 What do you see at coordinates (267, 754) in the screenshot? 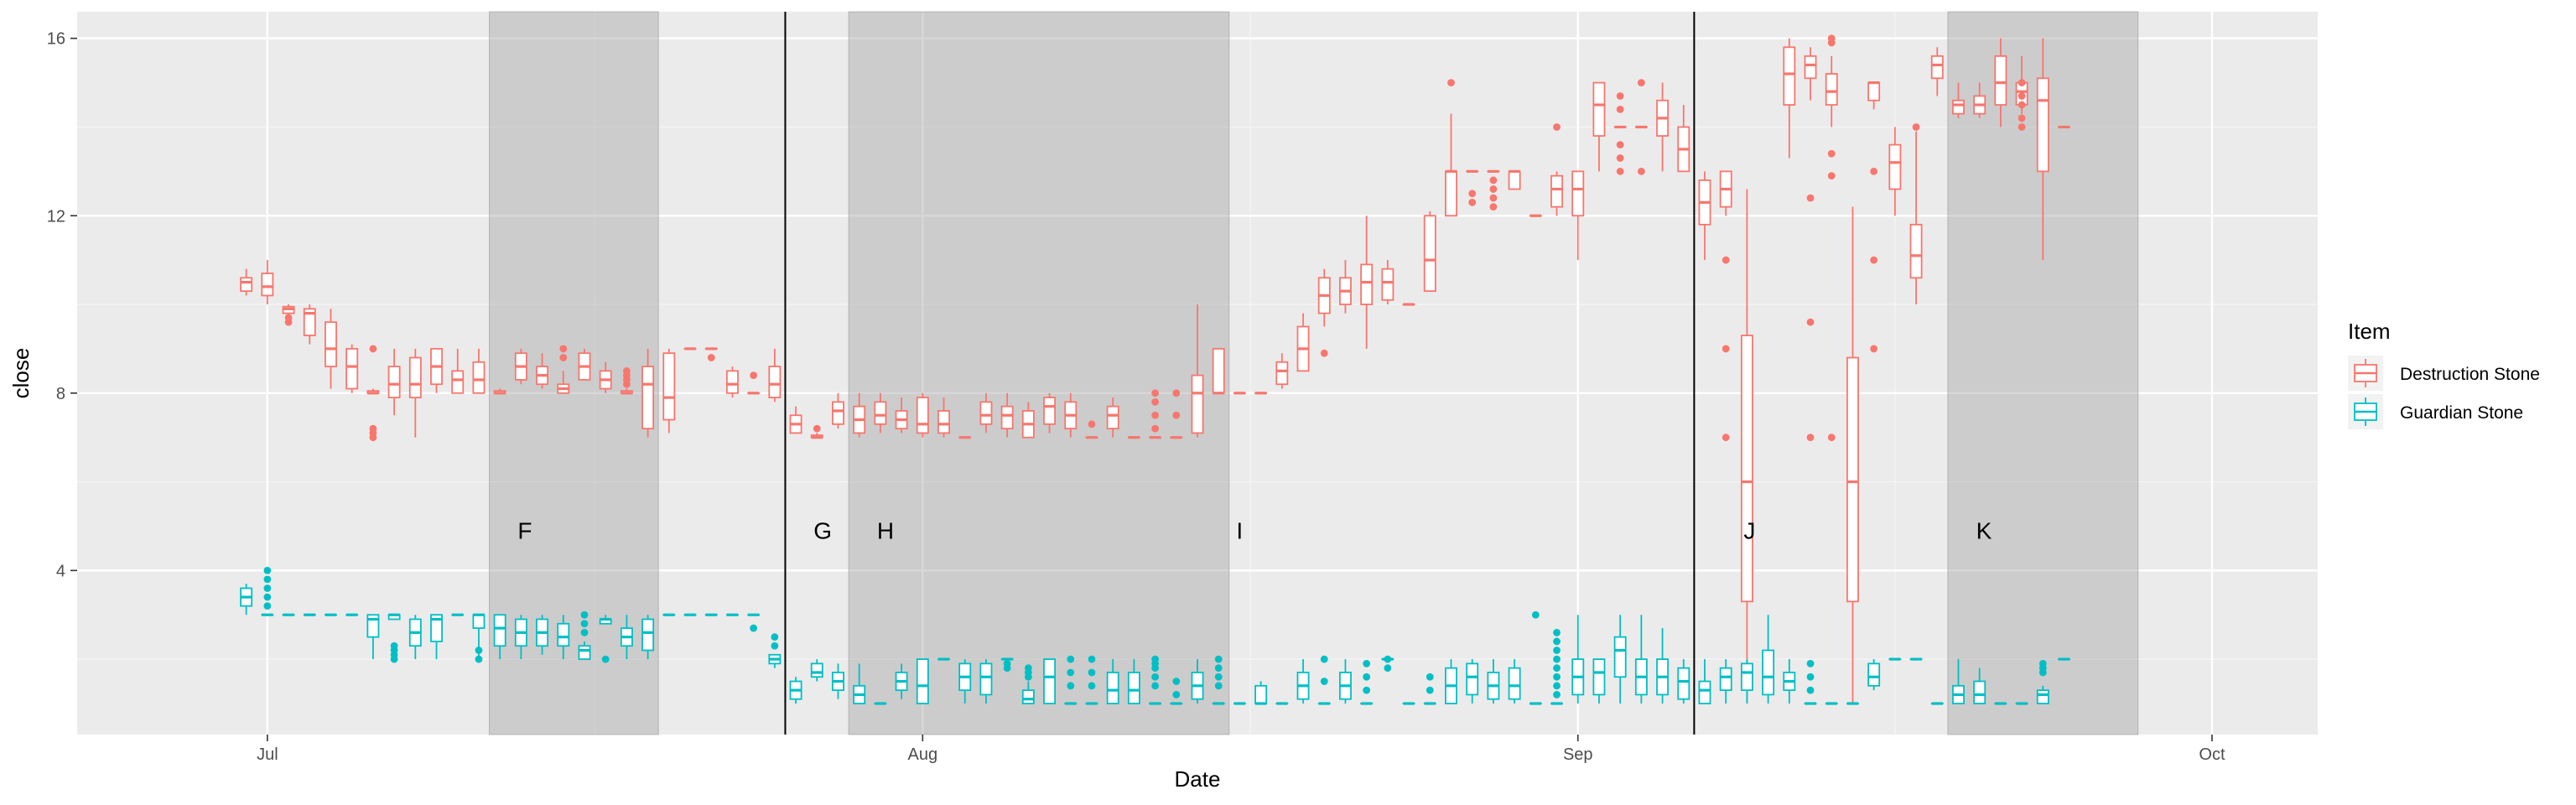
I see `x-tick-label: Jul` at bounding box center [267, 754].